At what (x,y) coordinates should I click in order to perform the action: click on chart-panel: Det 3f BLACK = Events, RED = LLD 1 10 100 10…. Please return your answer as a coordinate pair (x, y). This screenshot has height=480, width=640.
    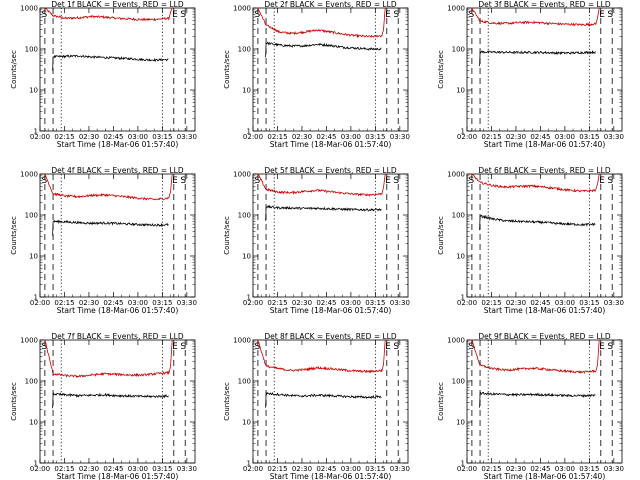
    Looking at the image, I should click on (530, 74).